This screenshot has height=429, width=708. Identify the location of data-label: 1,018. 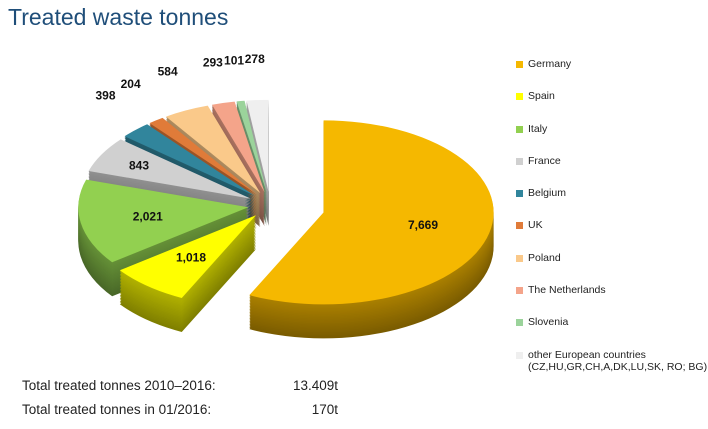
(191, 258).